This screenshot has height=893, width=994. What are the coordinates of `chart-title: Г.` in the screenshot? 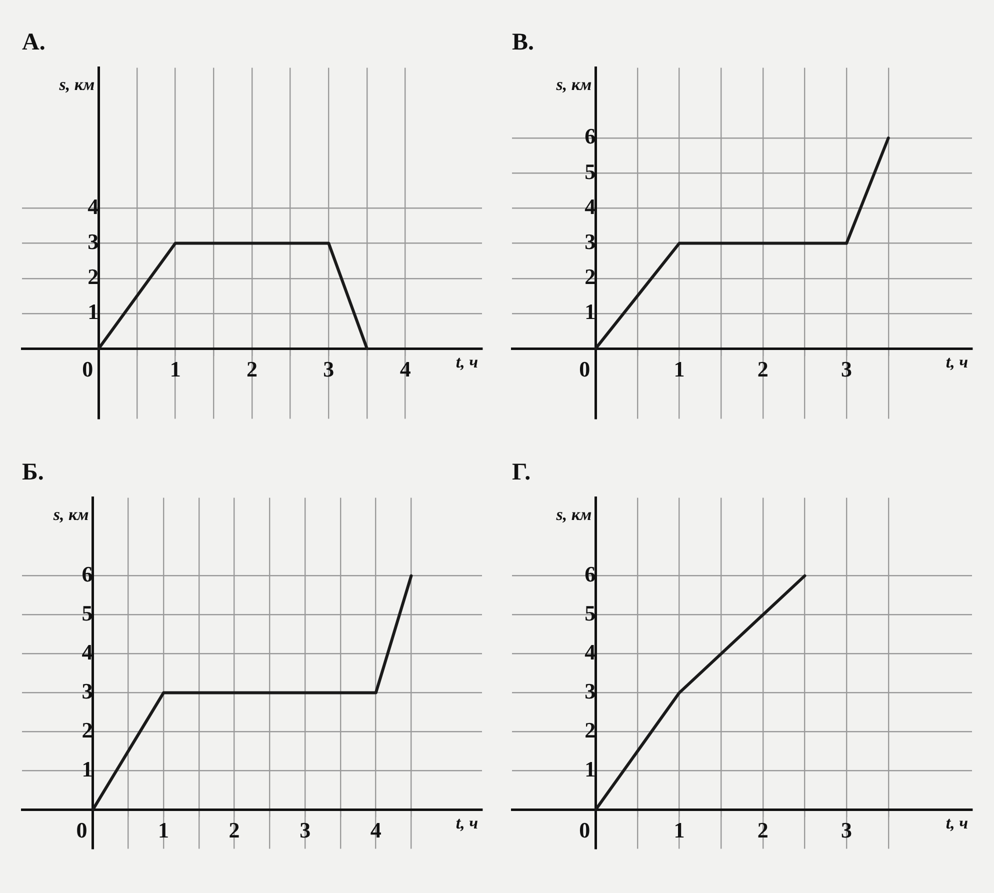 It's located at (521, 473).